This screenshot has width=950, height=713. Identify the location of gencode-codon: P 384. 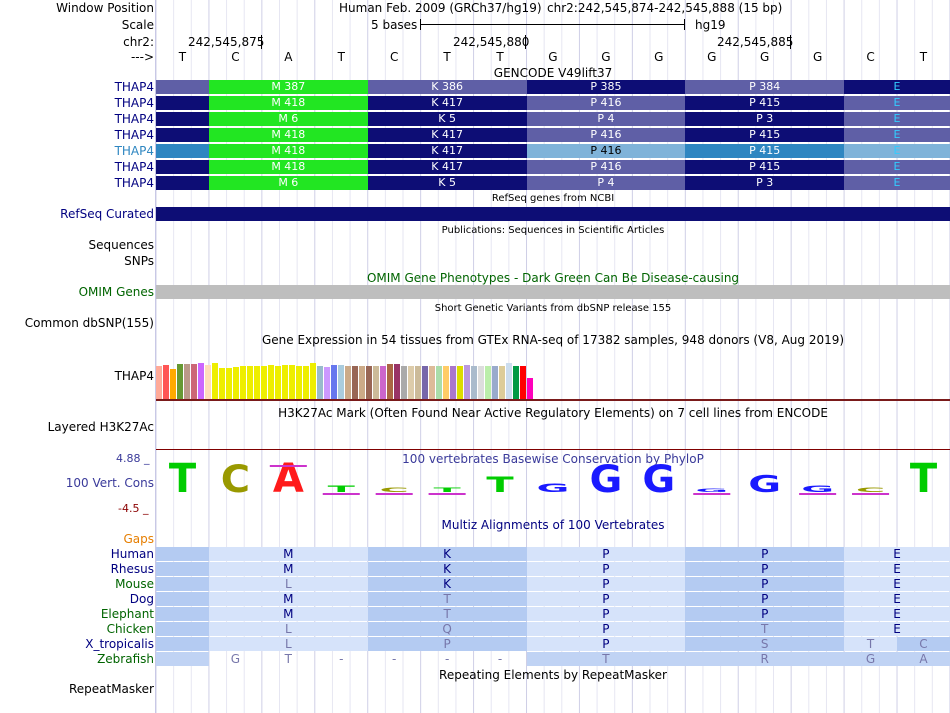
(765, 87).